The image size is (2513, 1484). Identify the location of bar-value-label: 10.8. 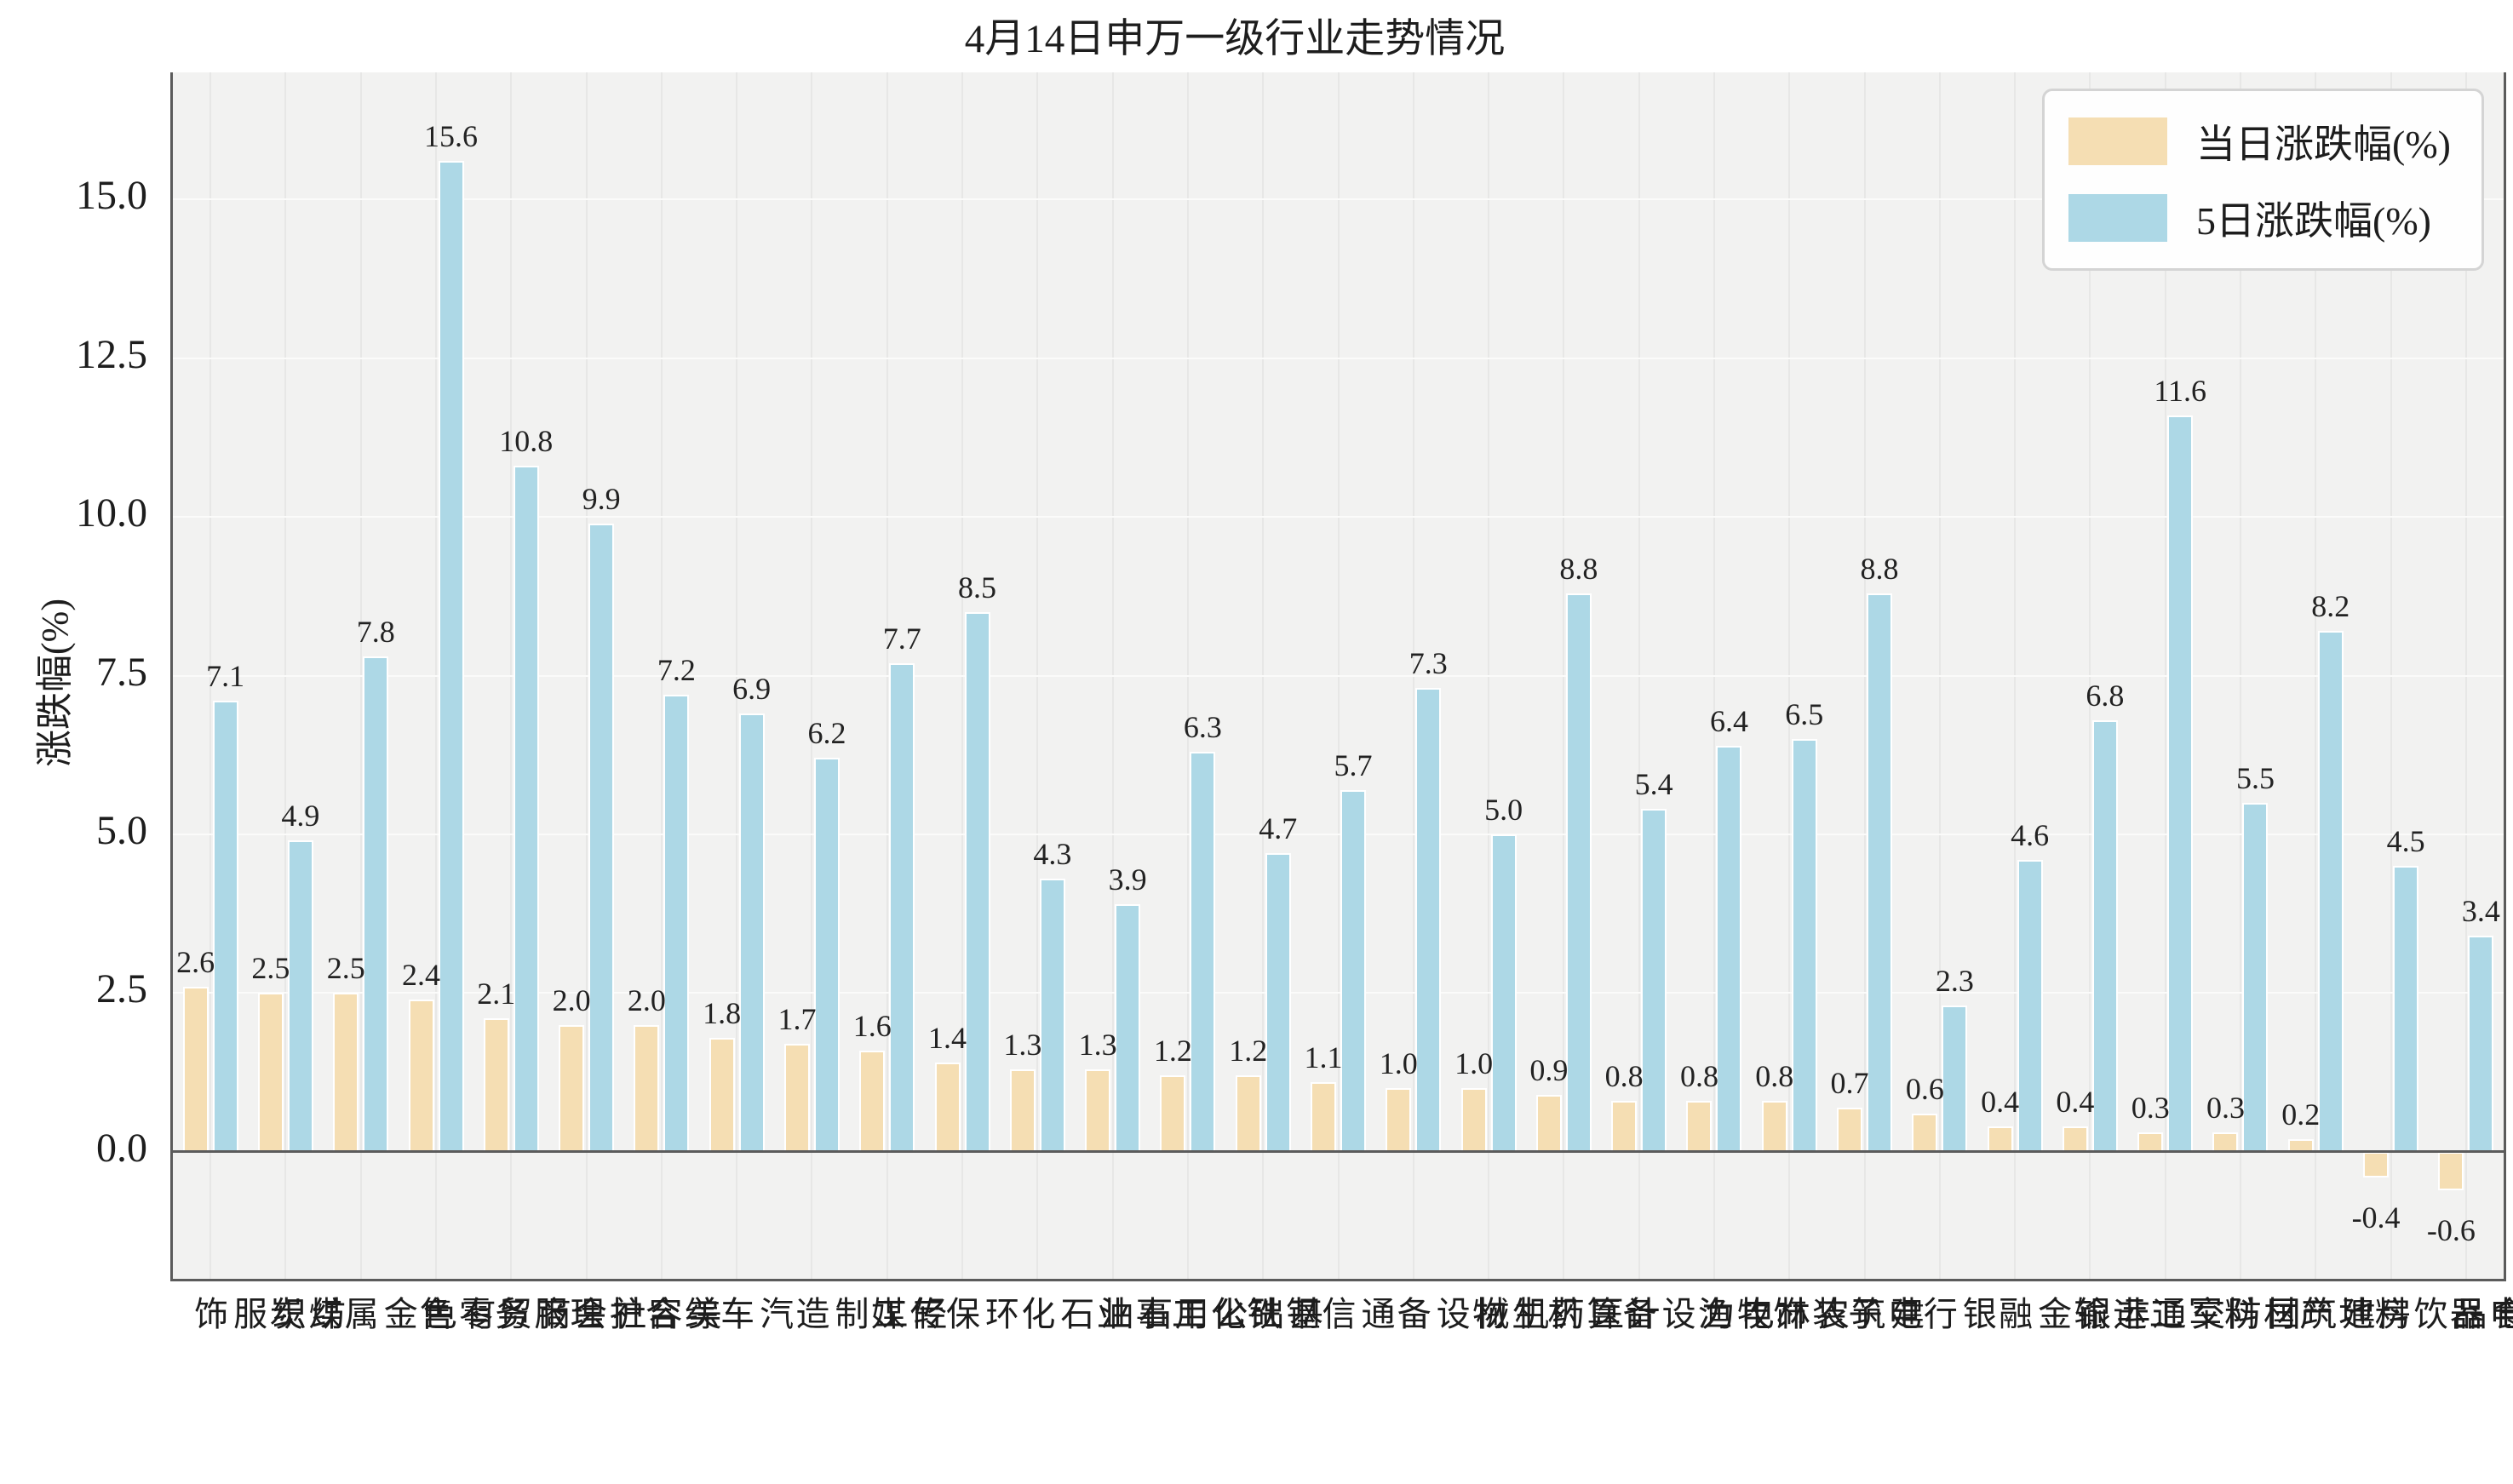
(526, 441).